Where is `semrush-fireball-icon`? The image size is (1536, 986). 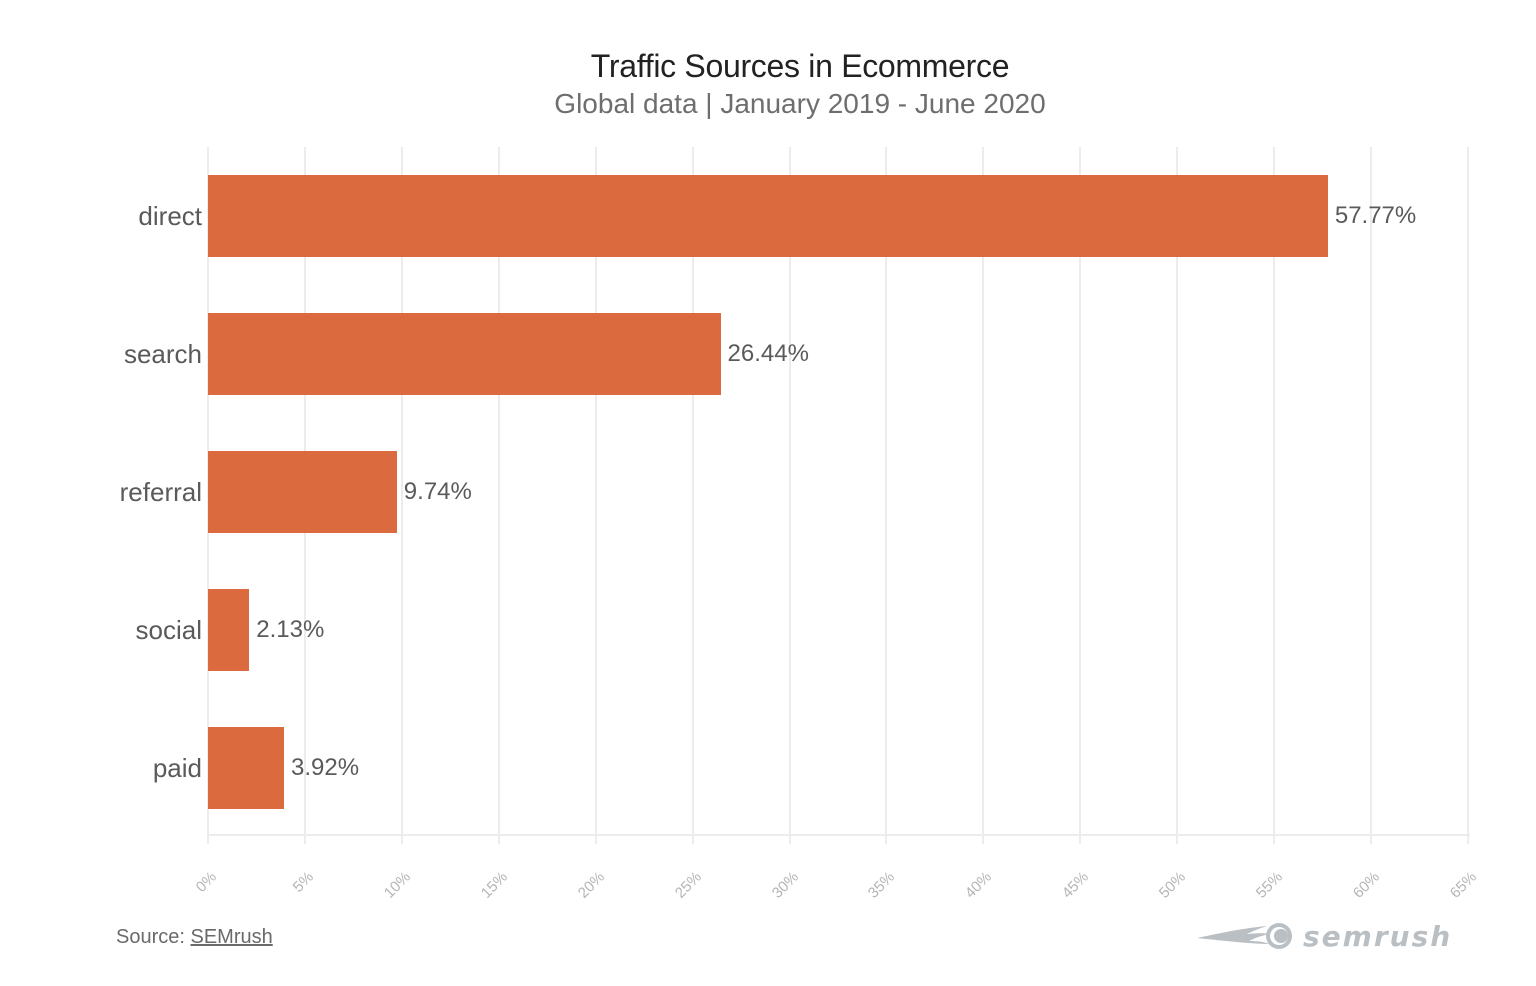 semrush-fireball-icon is located at coordinates (1244, 936).